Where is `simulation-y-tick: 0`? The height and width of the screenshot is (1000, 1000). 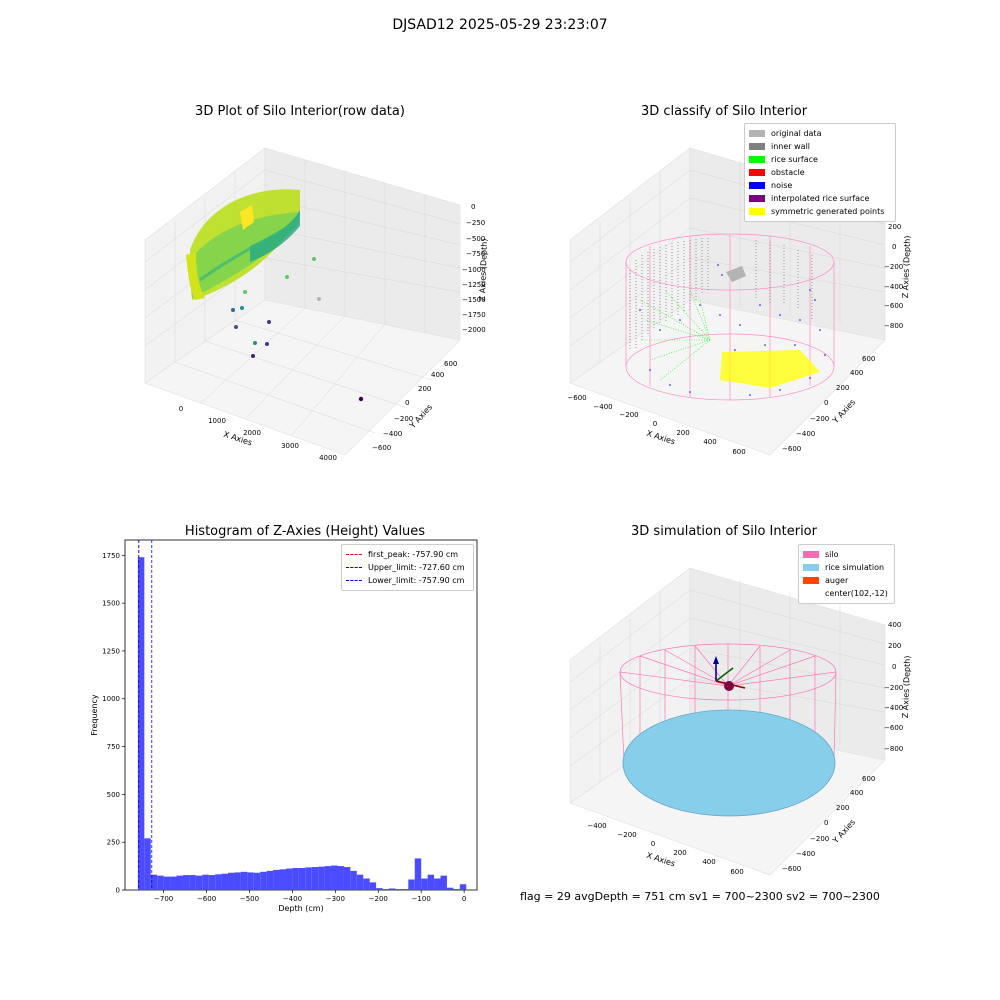 simulation-y-tick: 0 is located at coordinates (826, 823).